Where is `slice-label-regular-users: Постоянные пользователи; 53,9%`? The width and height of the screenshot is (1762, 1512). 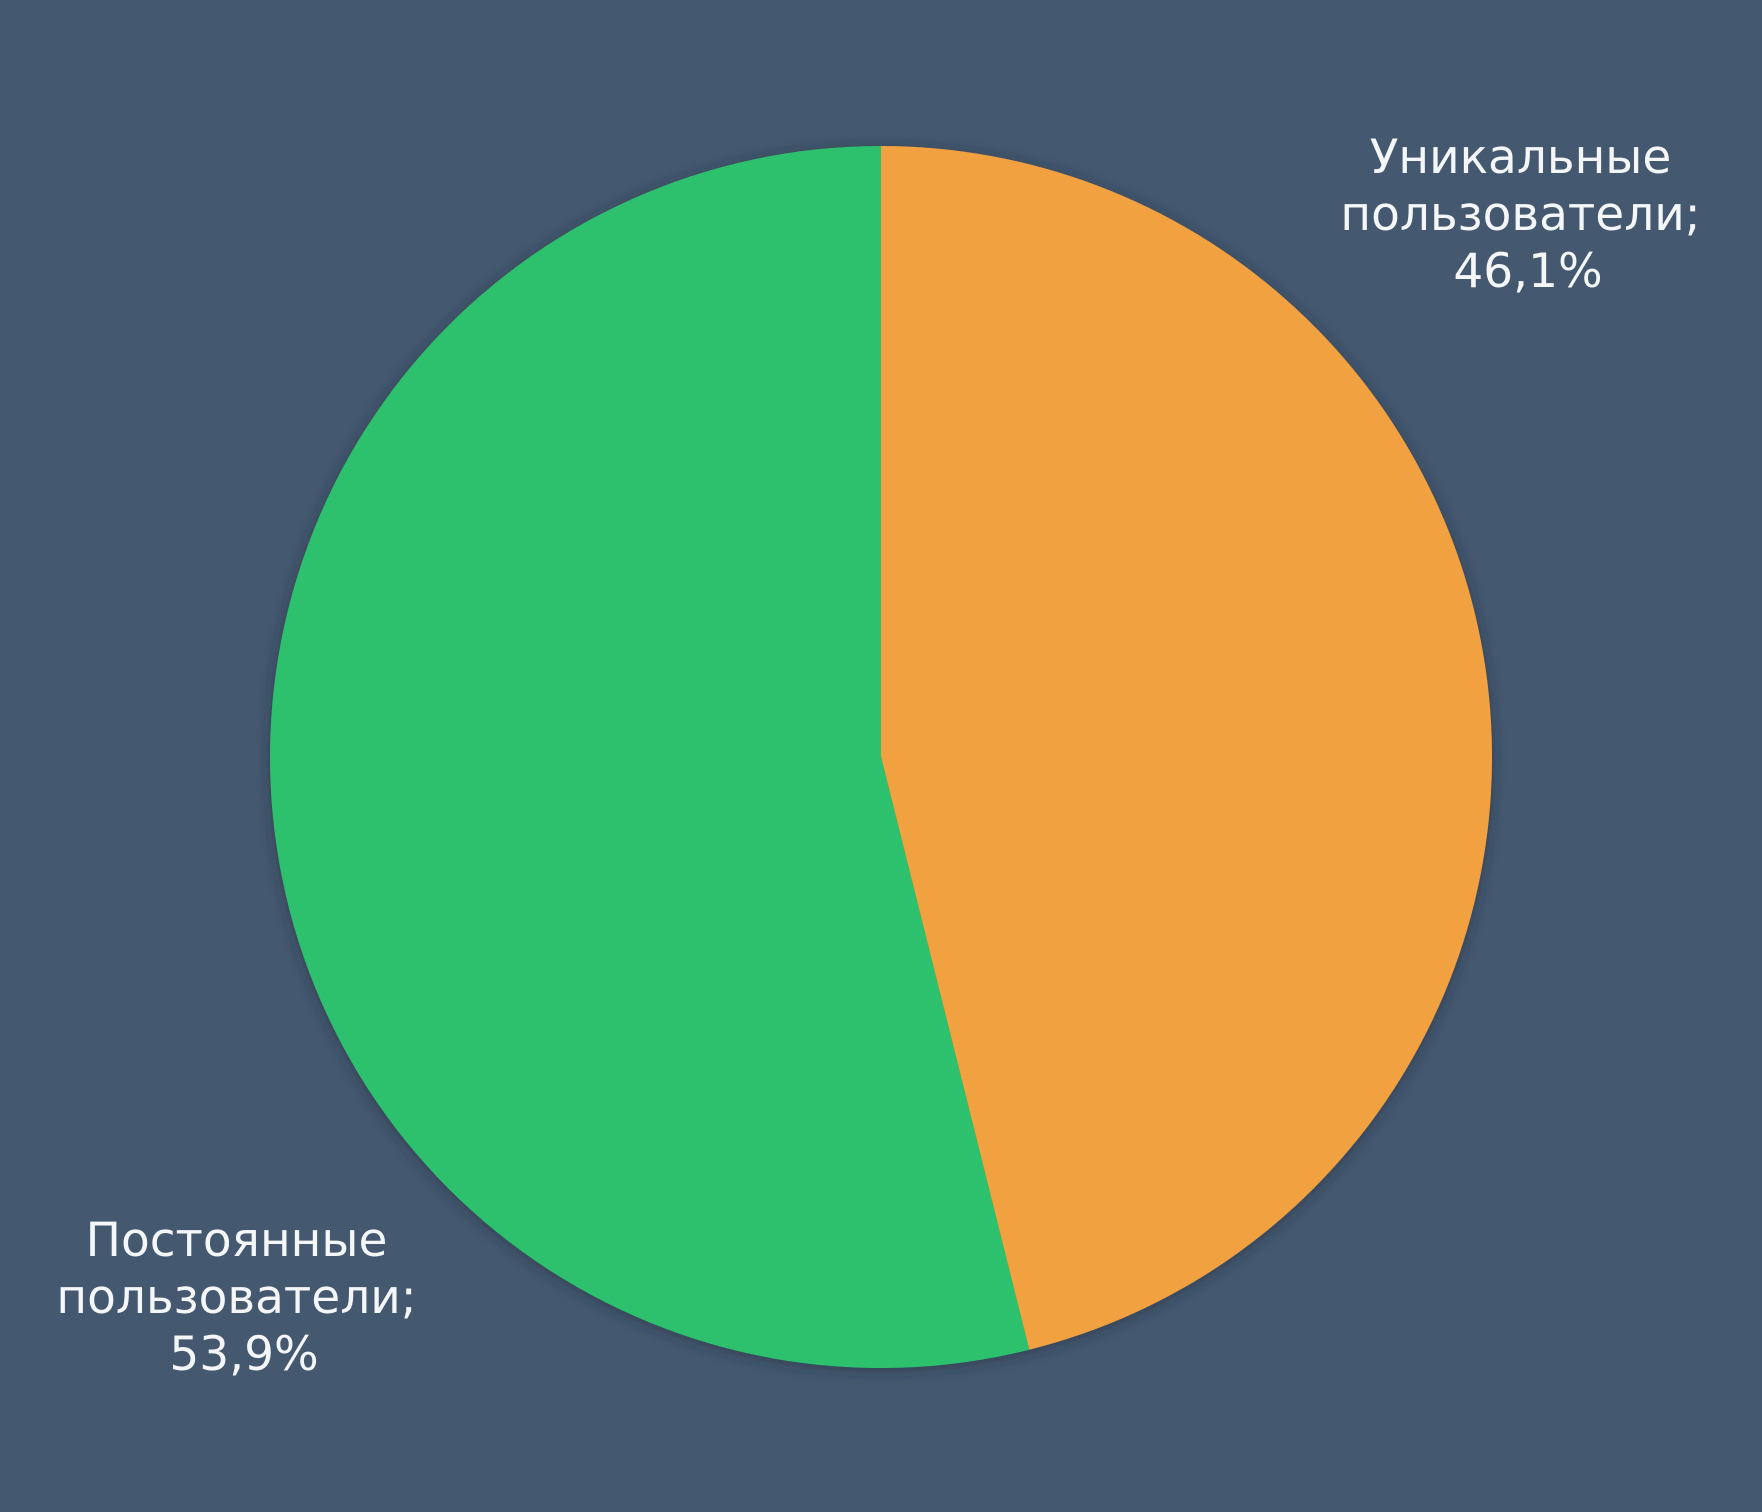
slice-label-regular-users: Постоянные пользователи; 53,9% is located at coordinates (243, 1297).